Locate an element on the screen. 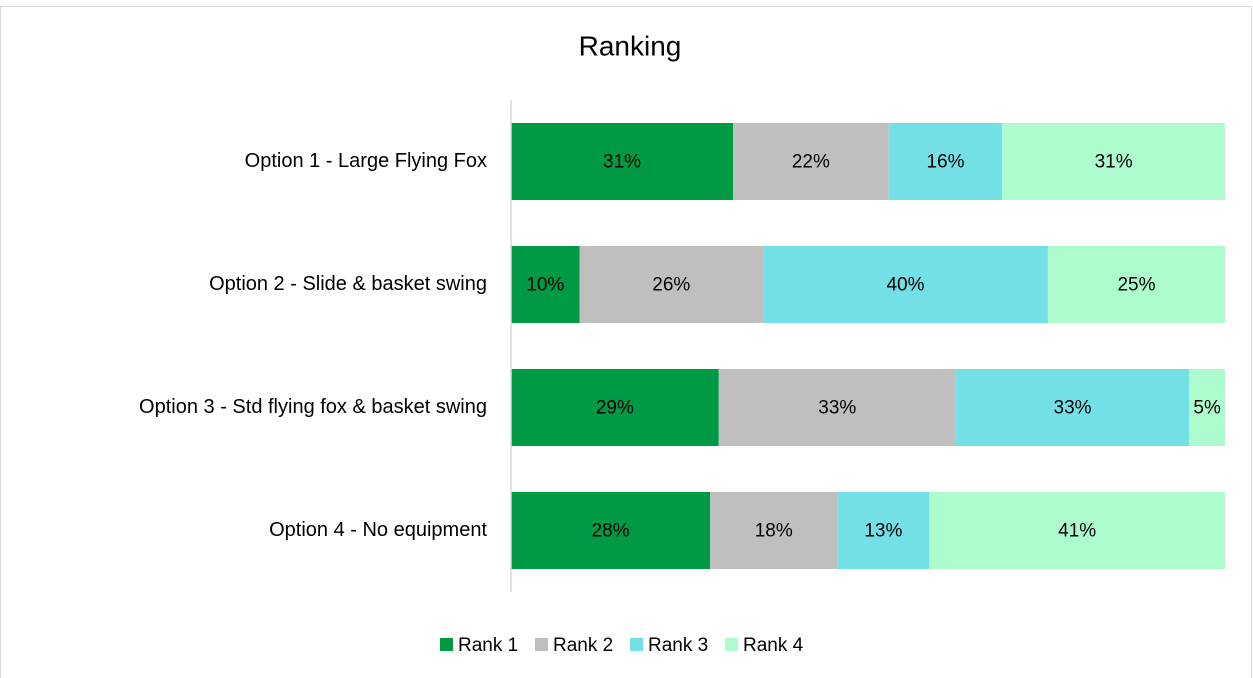 The image size is (1253, 678). data-label: 13% is located at coordinates (883, 531).